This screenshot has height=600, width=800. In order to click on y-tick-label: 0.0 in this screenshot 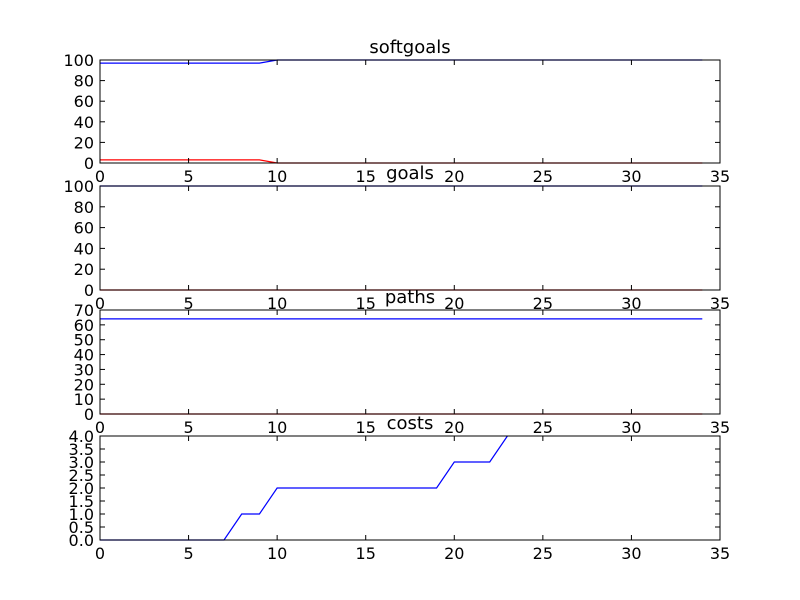, I will do `click(81, 540)`.